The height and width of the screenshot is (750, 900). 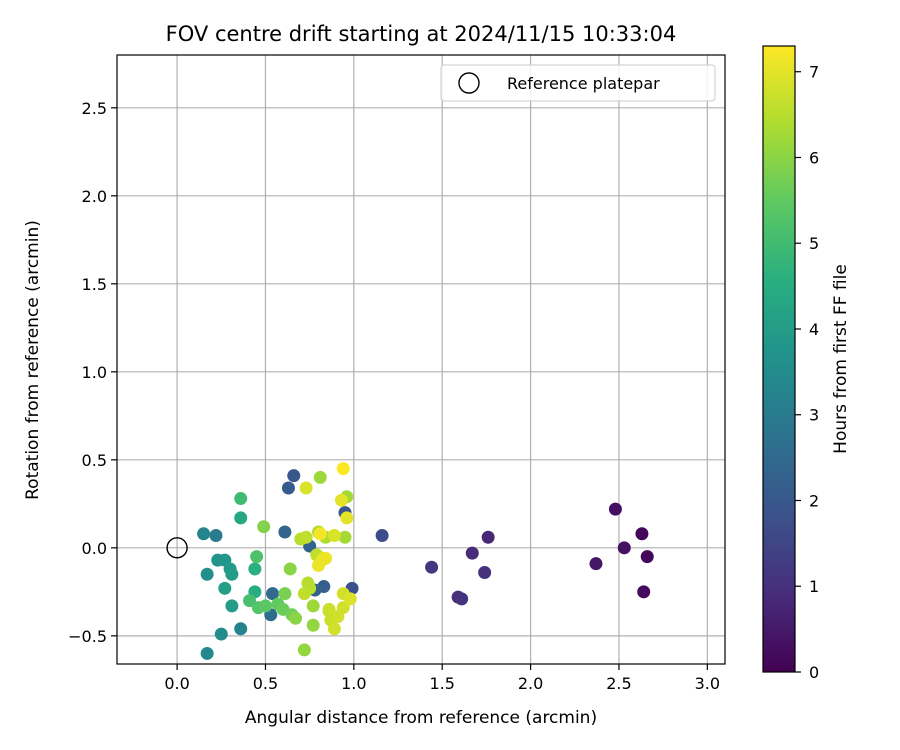 What do you see at coordinates (814, 672) in the screenshot?
I see `colorbar-tick-label: 0` at bounding box center [814, 672].